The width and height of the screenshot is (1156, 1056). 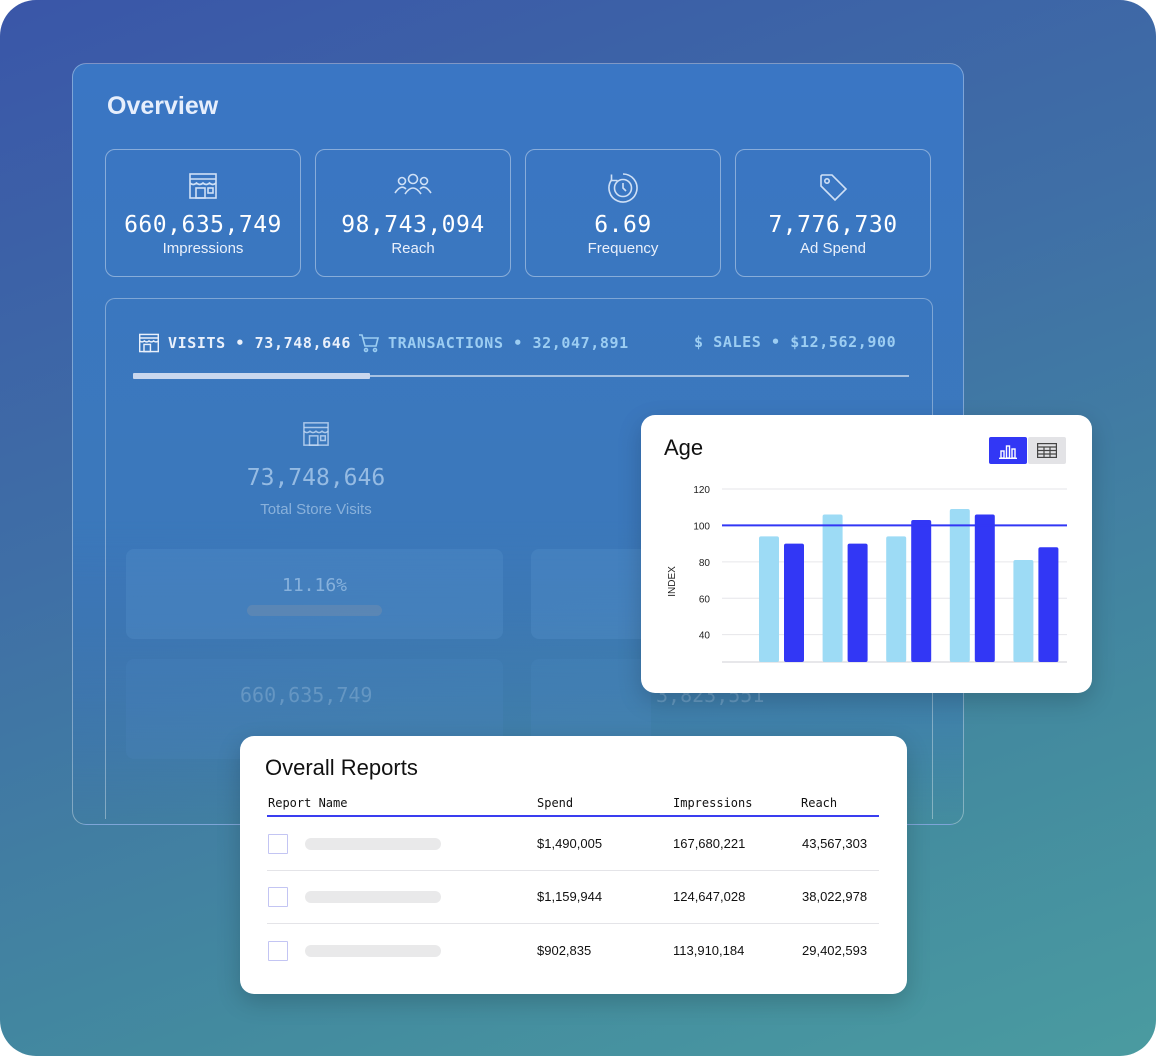 I want to click on cell-impressions: 124,647,028, so click(x=709, y=896).